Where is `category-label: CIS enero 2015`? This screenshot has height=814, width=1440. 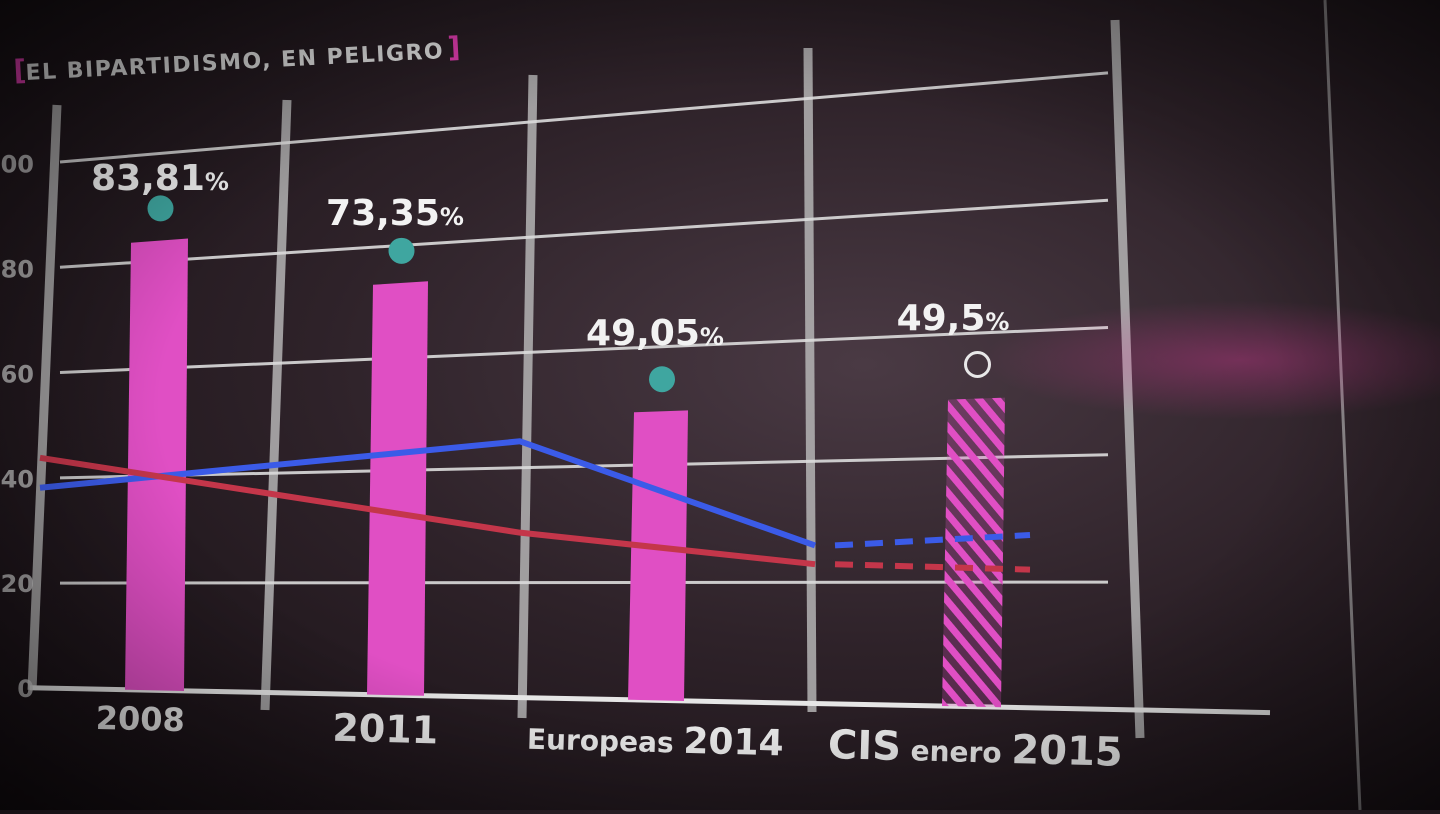
category-label: CIS enero 2015 is located at coordinates (975, 749).